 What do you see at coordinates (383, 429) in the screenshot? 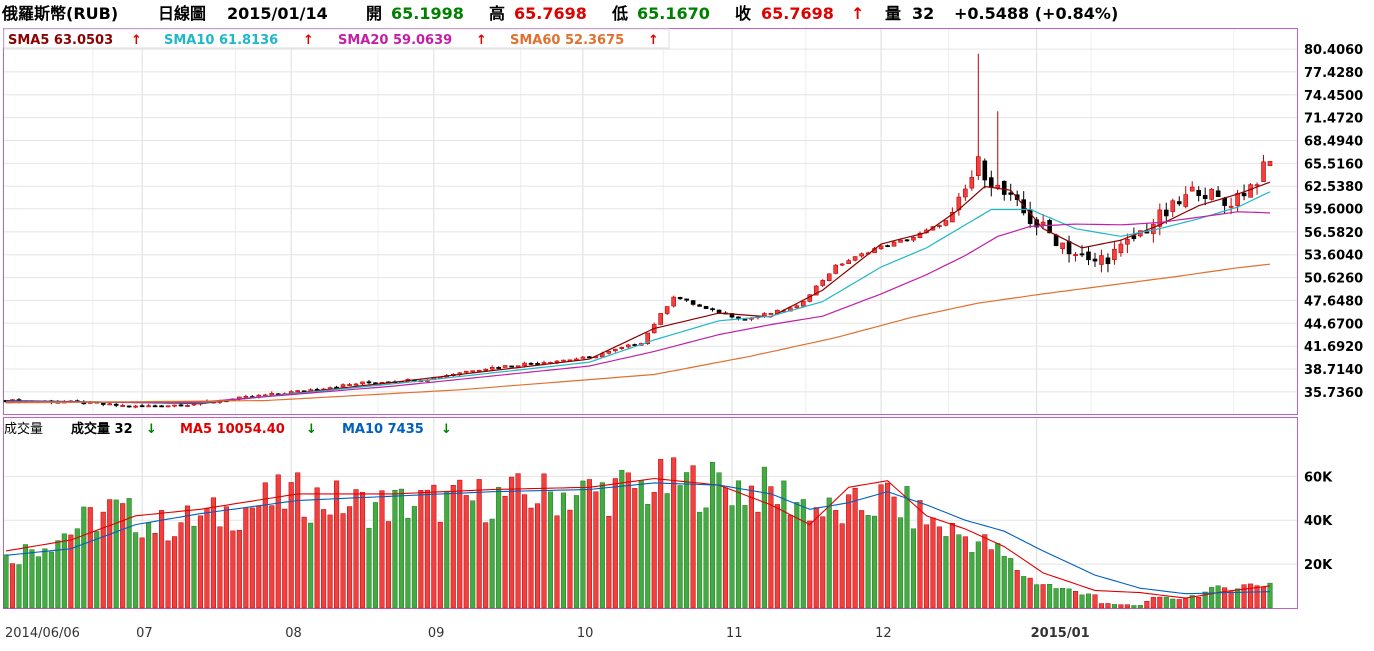
I see `legend-ma10: MA10 7435` at bounding box center [383, 429].